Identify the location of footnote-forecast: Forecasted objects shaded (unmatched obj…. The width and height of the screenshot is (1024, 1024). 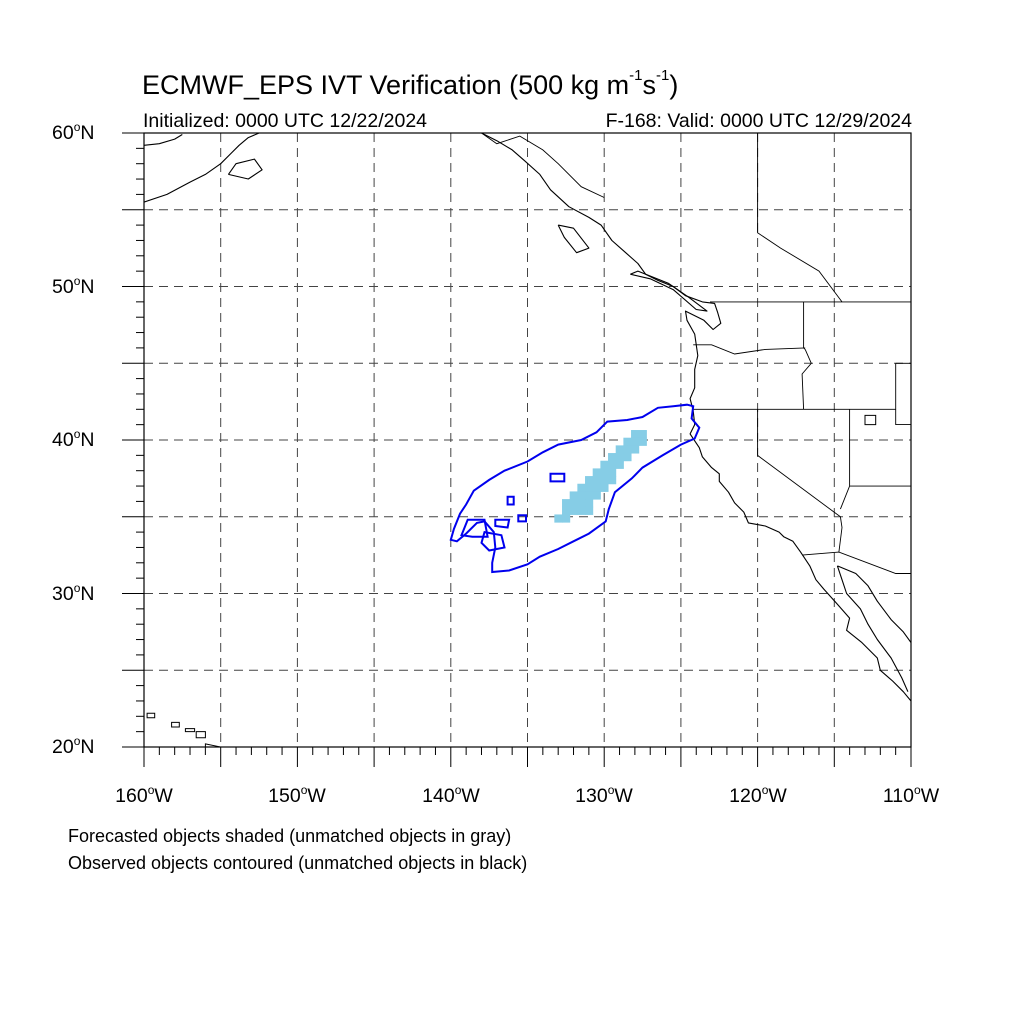
(290, 836).